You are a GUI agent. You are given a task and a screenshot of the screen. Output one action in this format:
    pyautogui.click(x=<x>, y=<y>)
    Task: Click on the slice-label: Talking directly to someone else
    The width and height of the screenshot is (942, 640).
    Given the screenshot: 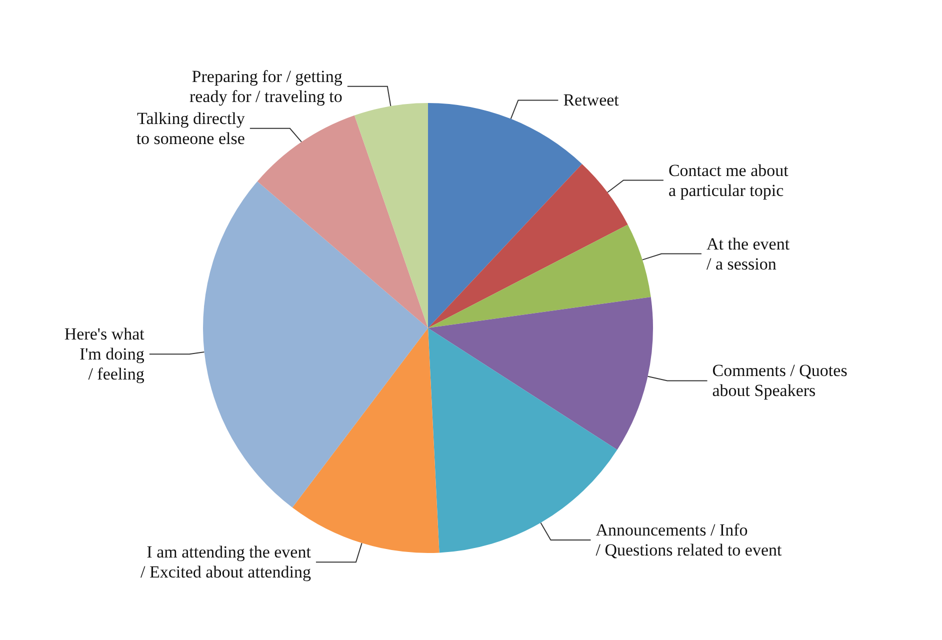 What is the action you would take?
    pyautogui.click(x=191, y=128)
    